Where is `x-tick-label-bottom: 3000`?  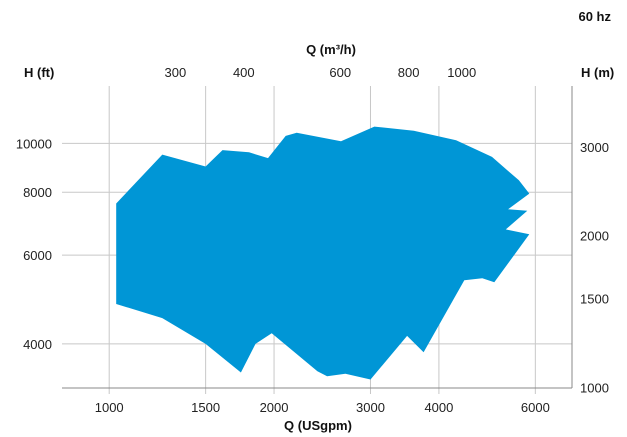 x-tick-label-bottom: 3000 is located at coordinates (370, 407).